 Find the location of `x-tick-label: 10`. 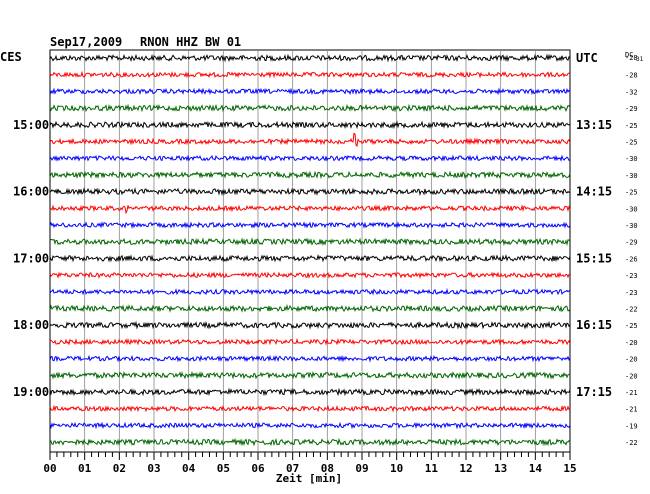

x-tick-label: 10 is located at coordinates (396, 468).